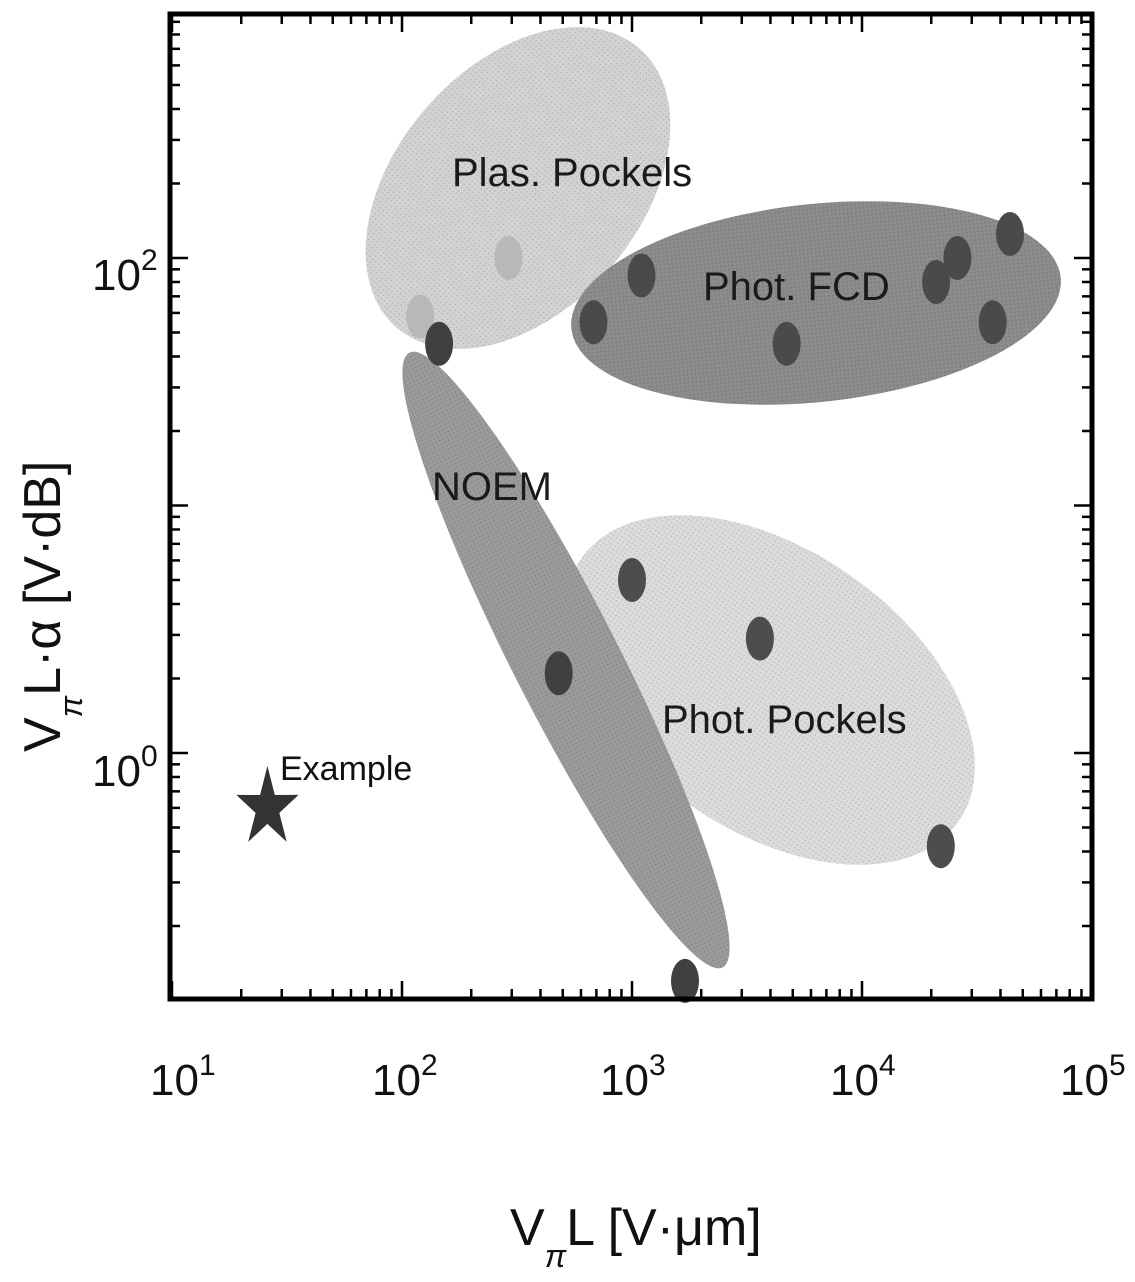 The width and height of the screenshot is (1135, 1282). Describe the element at coordinates (125, 272) in the screenshot. I see `y-tick-label: 10²` at that location.